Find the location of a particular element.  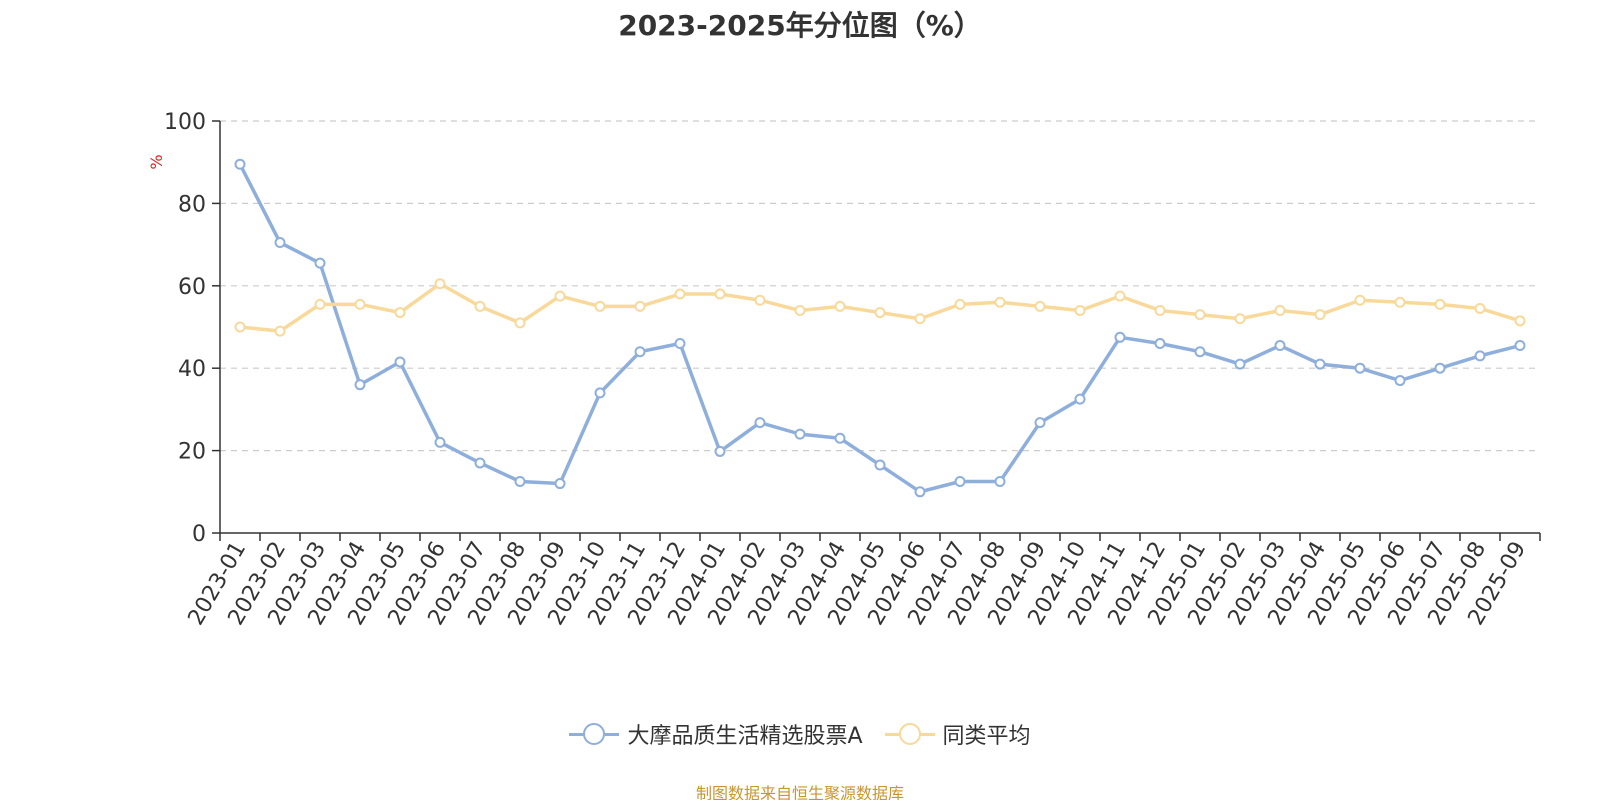

y-axis-label: % is located at coordinates (156, 161).